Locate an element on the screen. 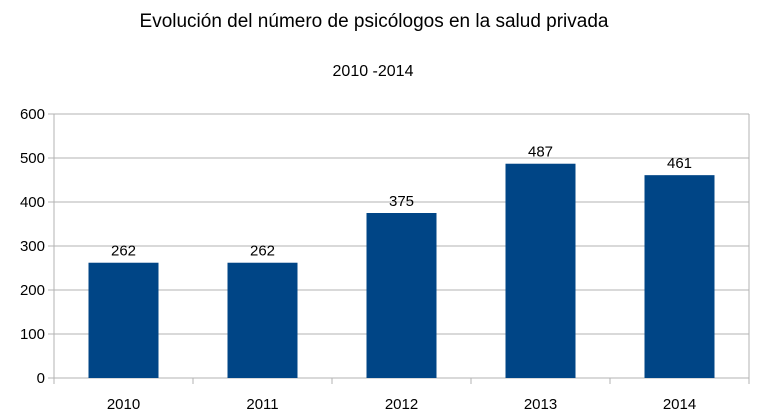  y-tick-label: 300 is located at coordinates (32, 246).